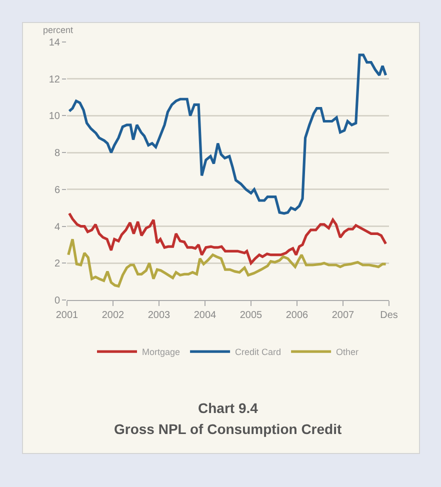 This screenshot has width=441, height=487. Describe the element at coordinates (54, 80) in the screenshot. I see `y-tick-label: 12` at that location.